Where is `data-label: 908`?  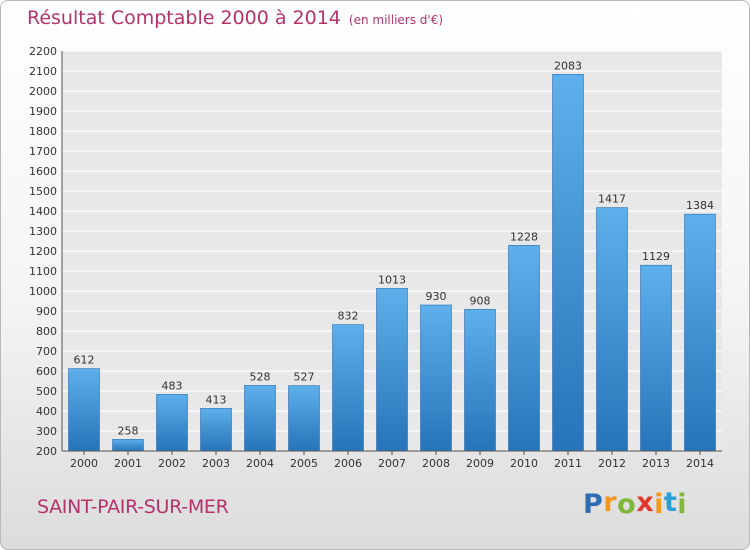 data-label: 908 is located at coordinates (480, 300).